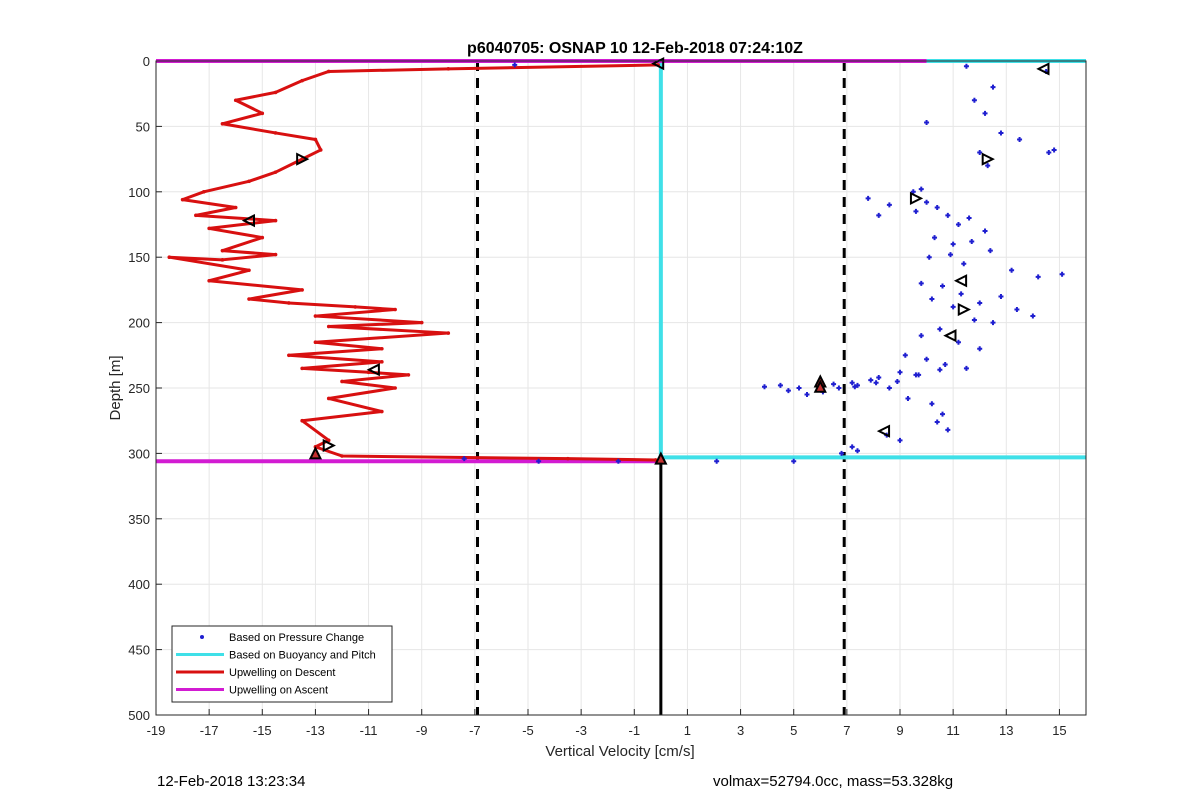 The height and width of the screenshot is (804, 1200). Describe the element at coordinates (1059, 730) in the screenshot. I see `x-tick-label: 15` at that location.